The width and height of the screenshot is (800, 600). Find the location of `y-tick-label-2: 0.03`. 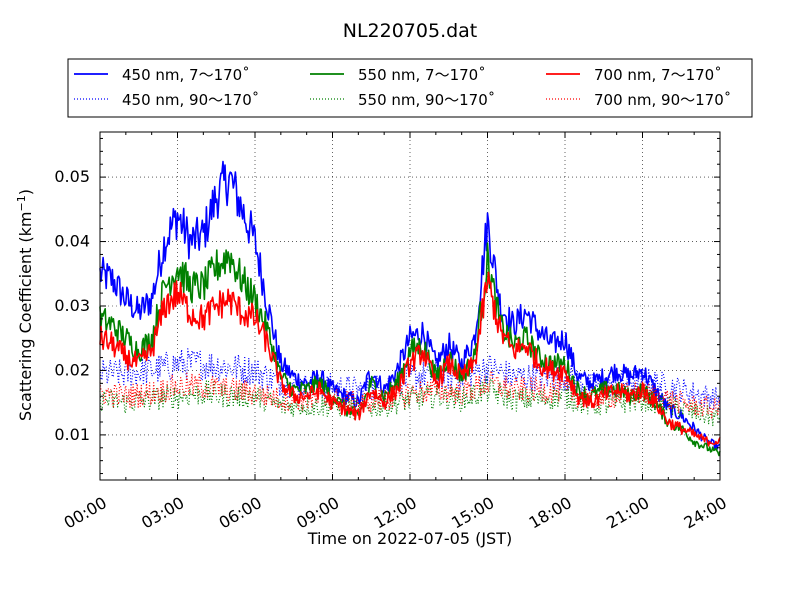

y-tick-label-2: 0.03 is located at coordinates (72, 305).